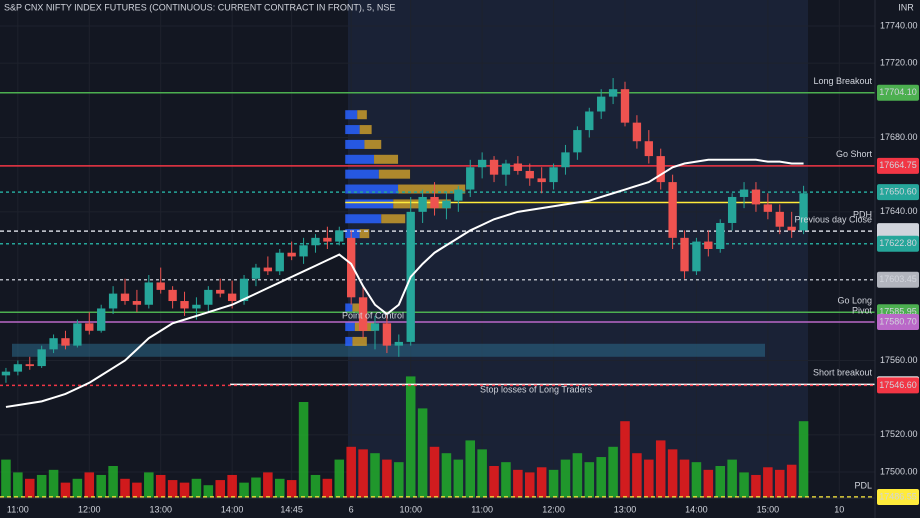 The width and height of the screenshot is (920, 518). I want to click on price-tag-label: 17622.80, so click(898, 243).